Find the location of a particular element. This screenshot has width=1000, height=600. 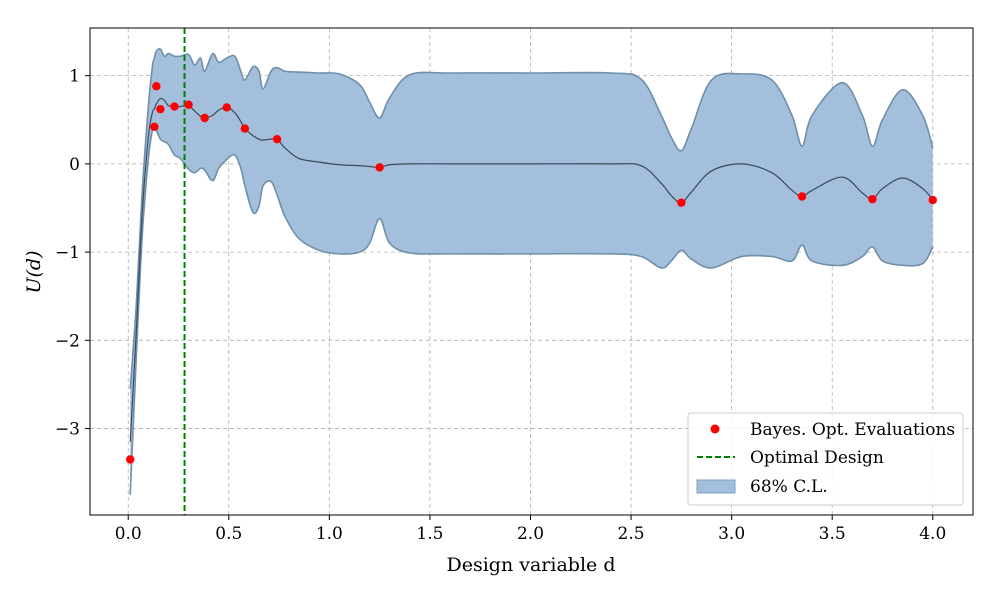

y-axis-ticks: 1 0 −1 −2 −3 is located at coordinates (72, 253).